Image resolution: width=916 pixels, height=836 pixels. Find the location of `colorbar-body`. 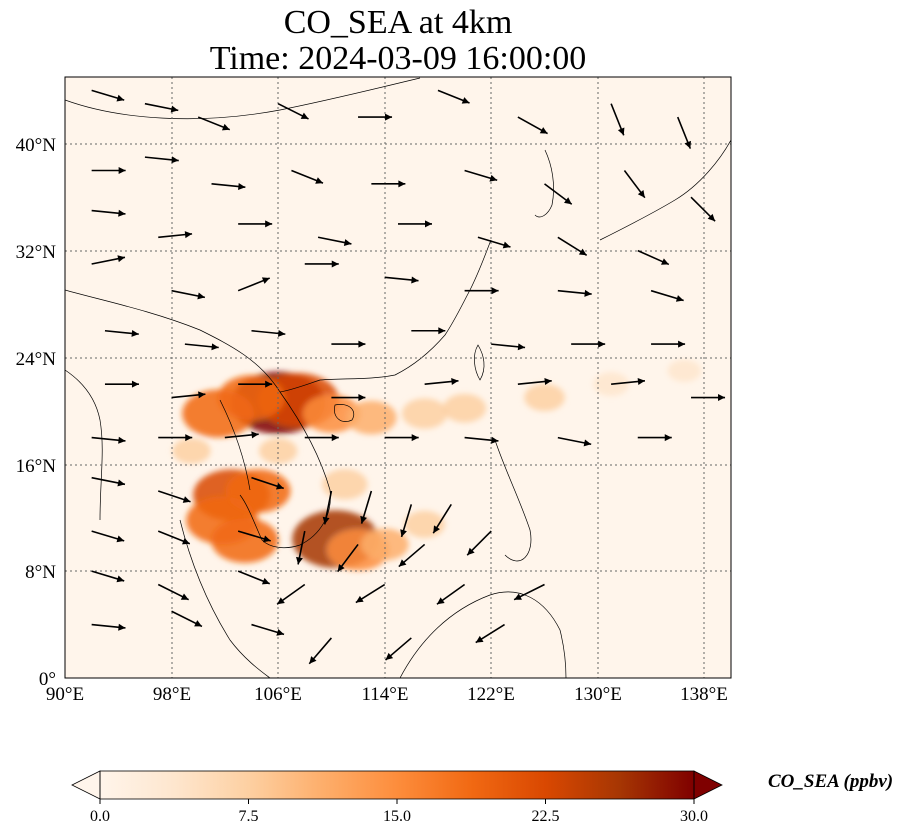

colorbar-body is located at coordinates (397, 785).